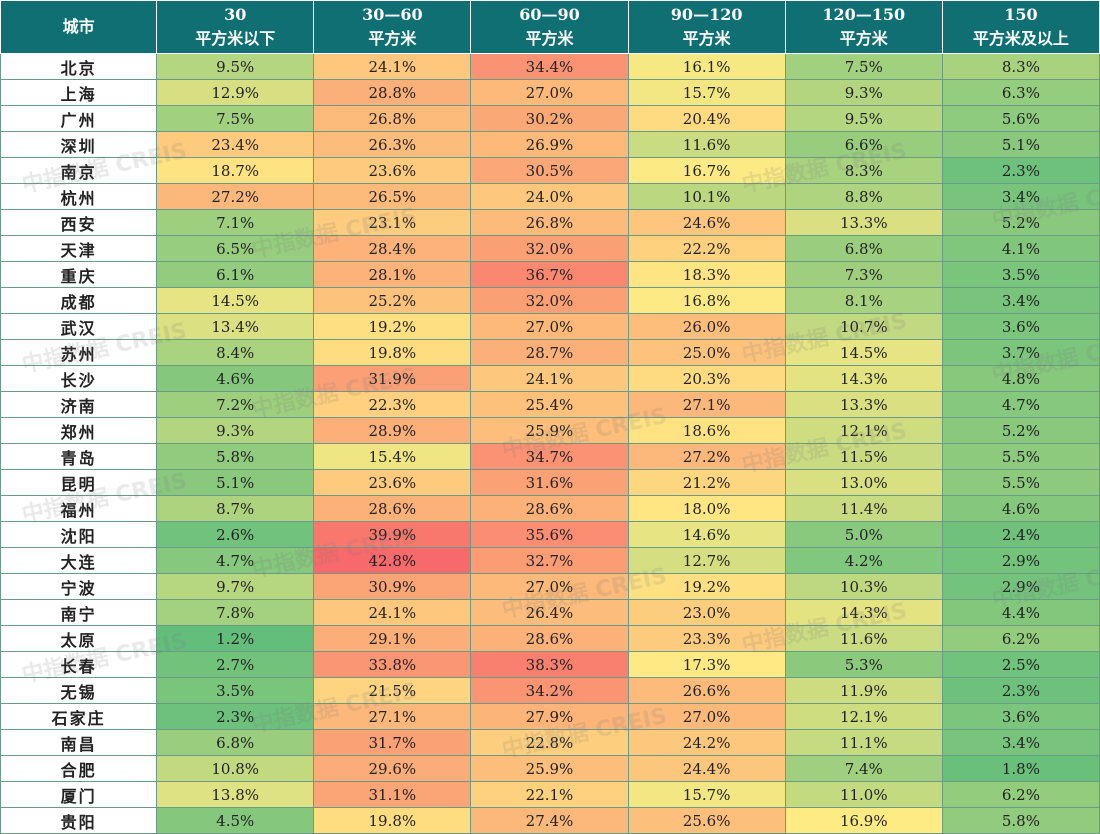  What do you see at coordinates (392, 508) in the screenshot?
I see `value-cell: 28.6%` at bounding box center [392, 508].